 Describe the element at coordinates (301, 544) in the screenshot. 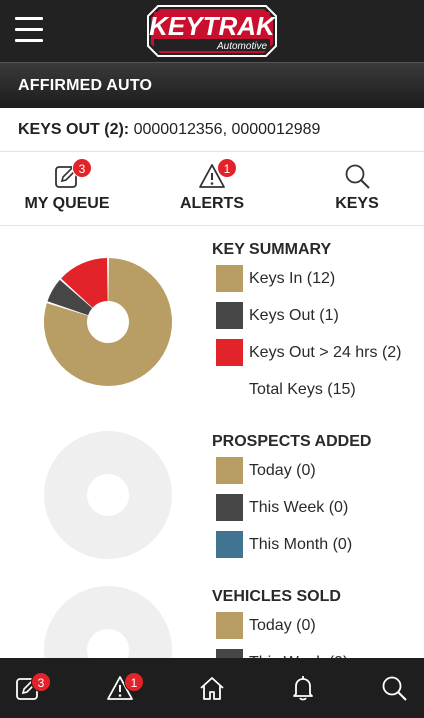

I see `legend-label: This Month (0)` at that location.